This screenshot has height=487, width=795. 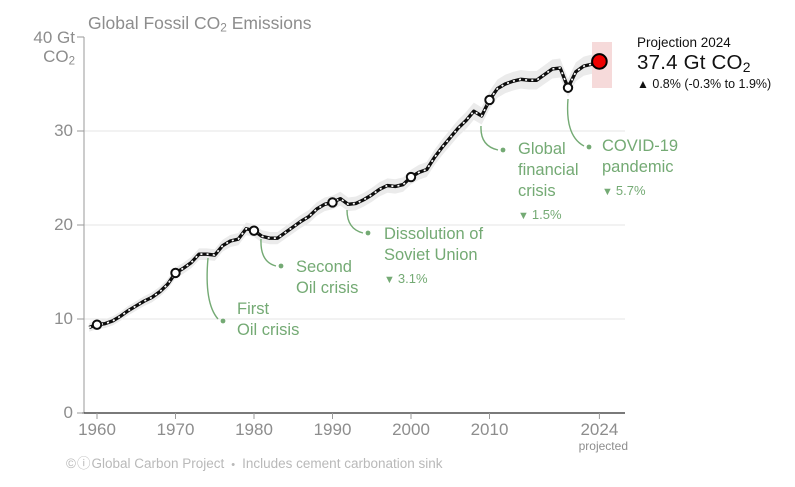 What do you see at coordinates (603, 446) in the screenshot?
I see `x-axis-projected-label: projected` at bounding box center [603, 446].